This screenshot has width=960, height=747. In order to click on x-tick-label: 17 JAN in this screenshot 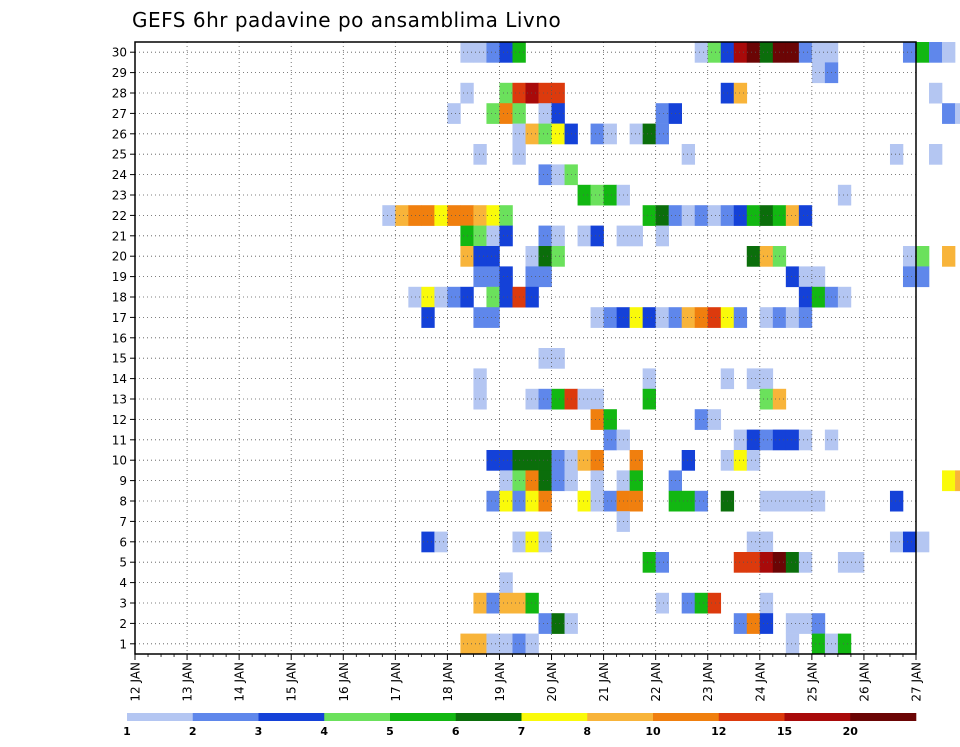, I will do `click(396, 682)`.